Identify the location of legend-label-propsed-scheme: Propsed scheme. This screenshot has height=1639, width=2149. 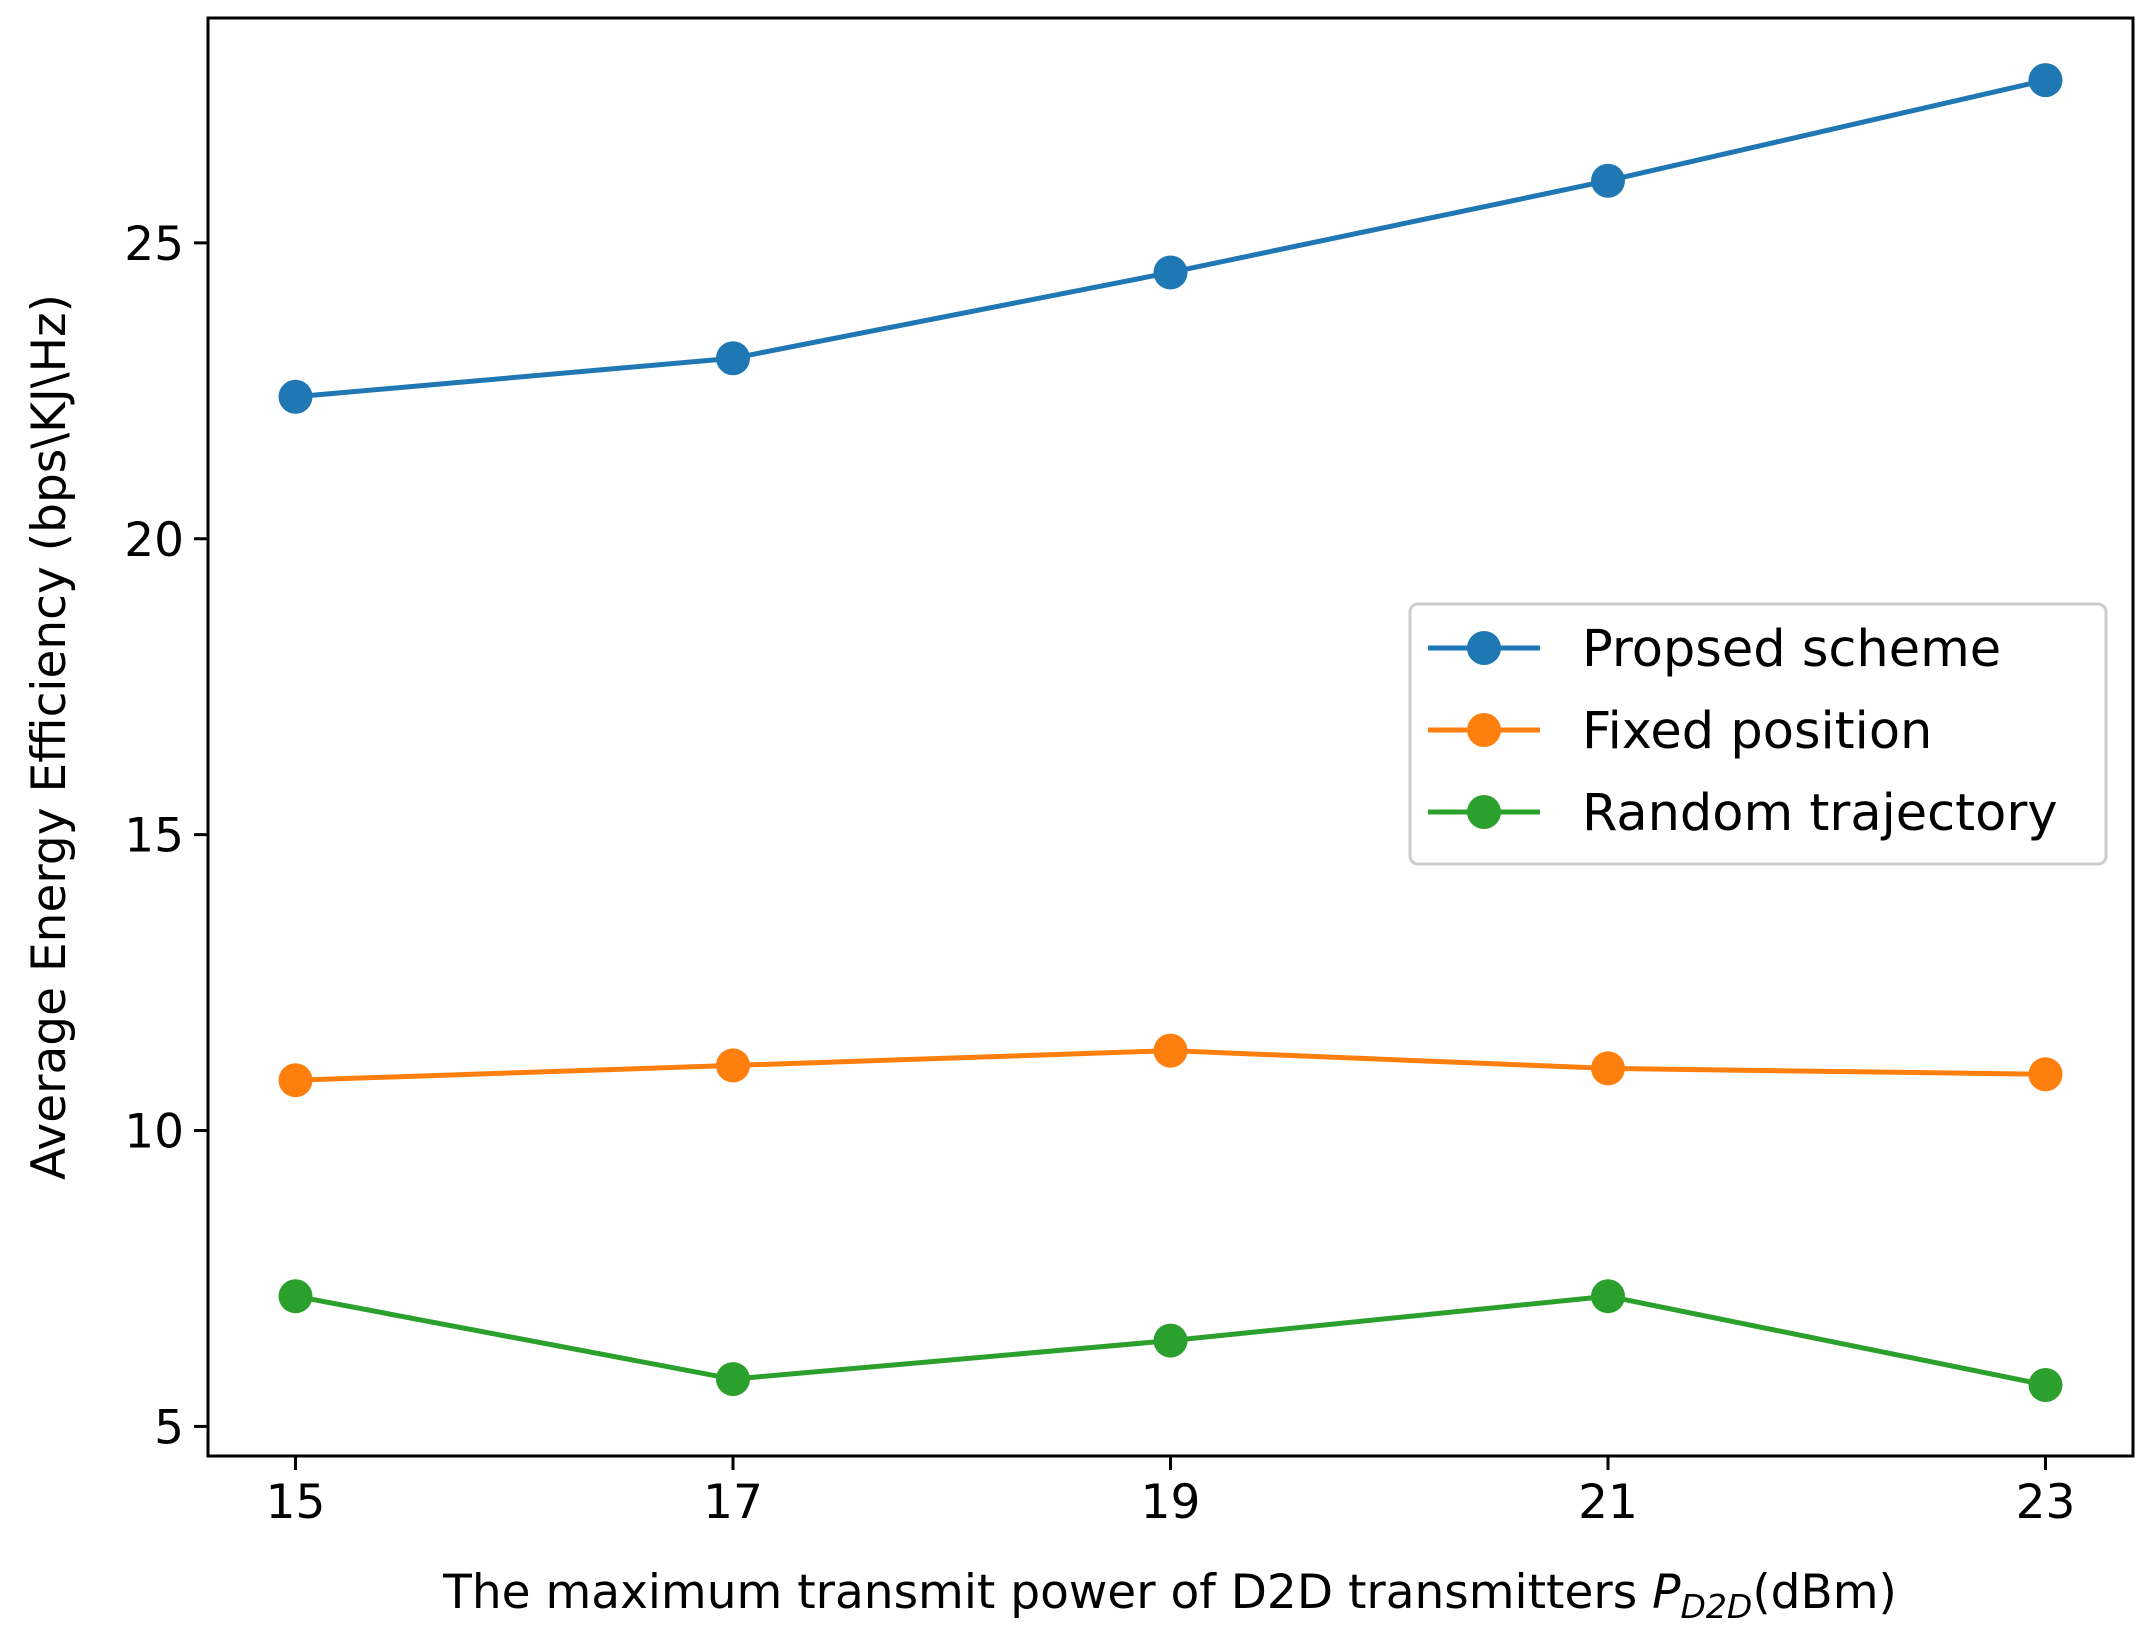
(1791, 649).